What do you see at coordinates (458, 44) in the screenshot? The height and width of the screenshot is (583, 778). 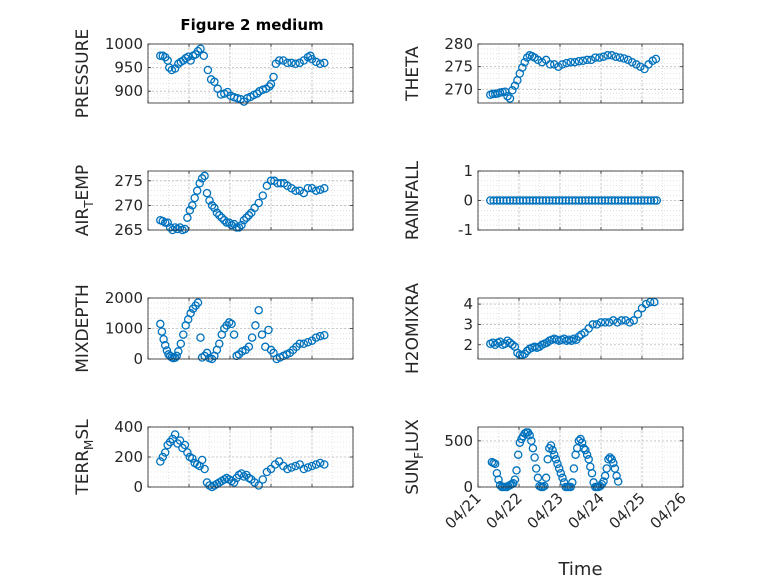 I see `y-tick-label: 280` at bounding box center [458, 44].